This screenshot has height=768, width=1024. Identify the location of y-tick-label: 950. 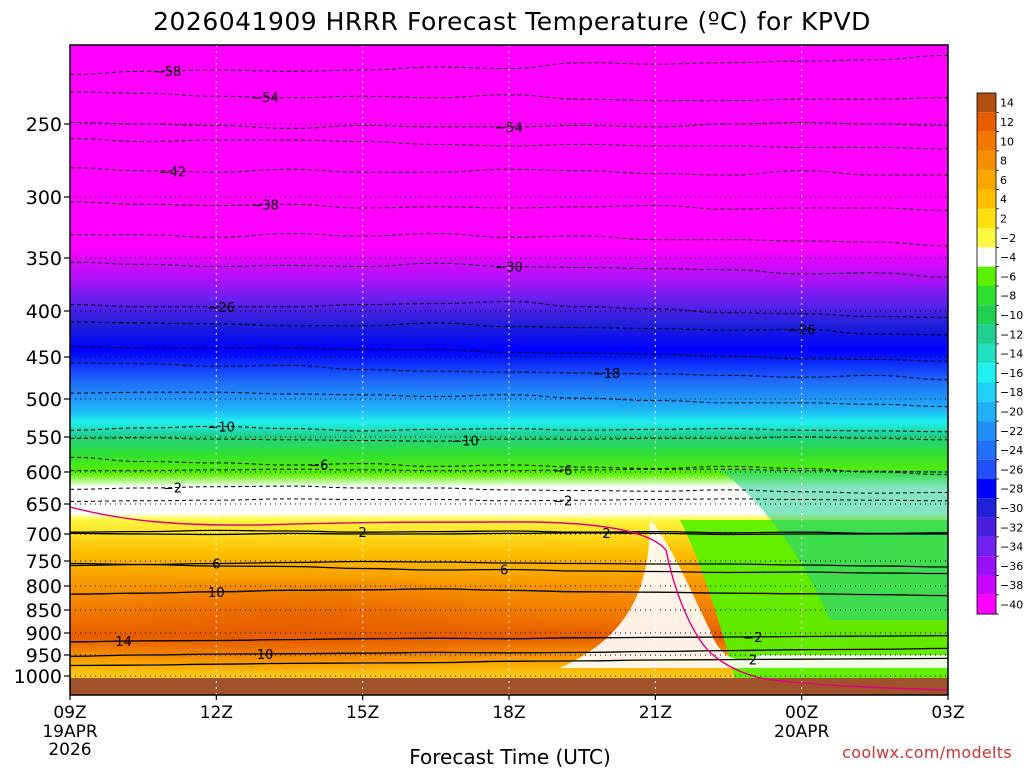
(44, 656).